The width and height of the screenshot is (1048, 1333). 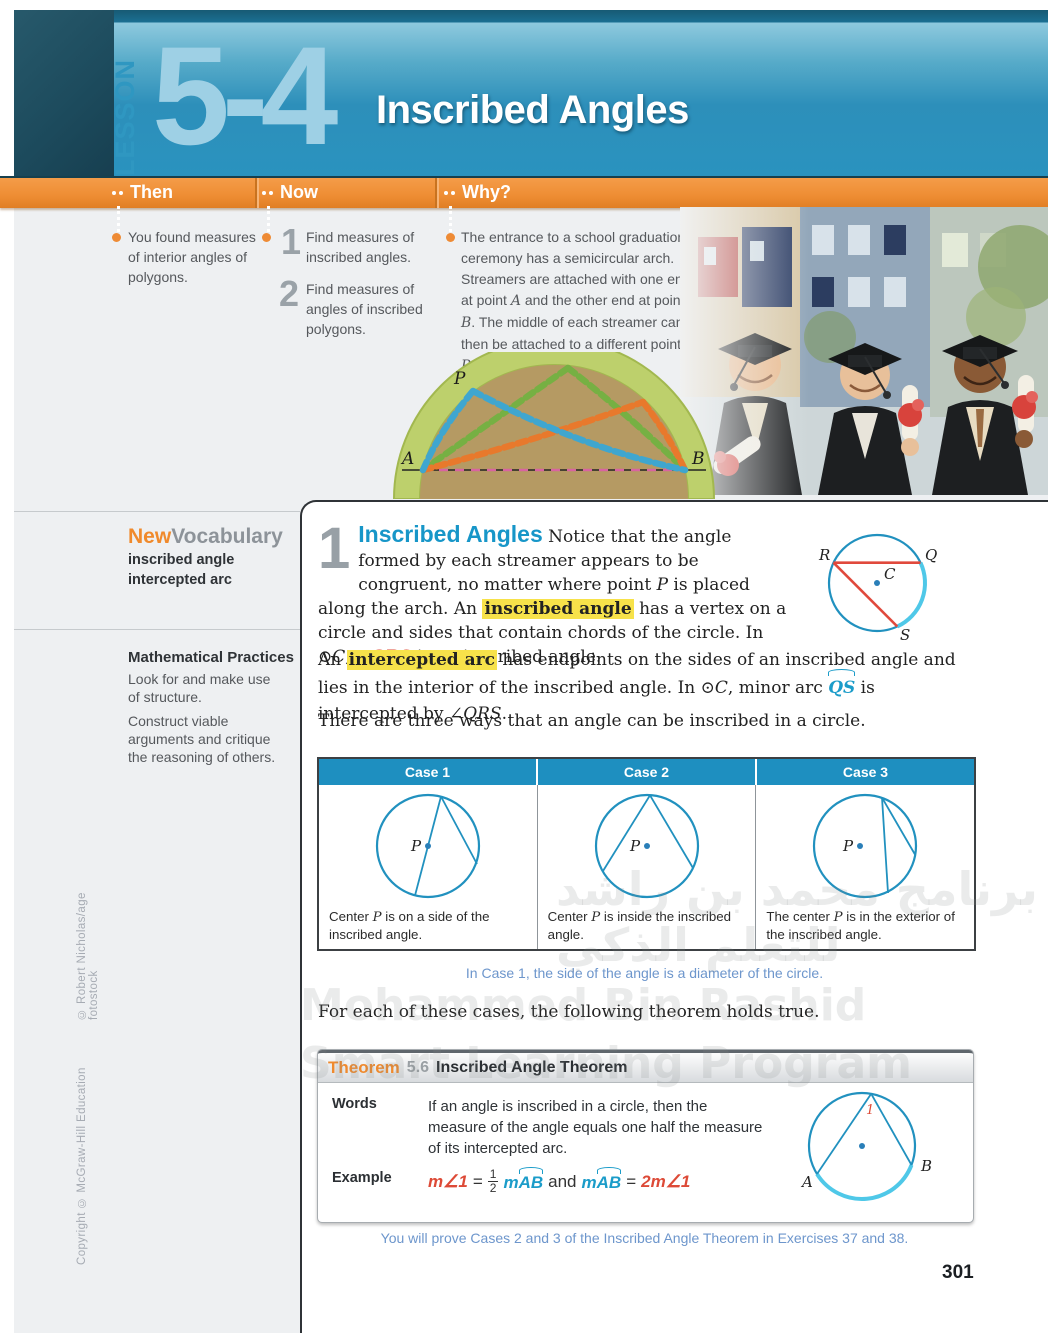 What do you see at coordinates (532, 1067) in the screenshot?
I see `theorem-title: Inscribed Angle Theorem` at bounding box center [532, 1067].